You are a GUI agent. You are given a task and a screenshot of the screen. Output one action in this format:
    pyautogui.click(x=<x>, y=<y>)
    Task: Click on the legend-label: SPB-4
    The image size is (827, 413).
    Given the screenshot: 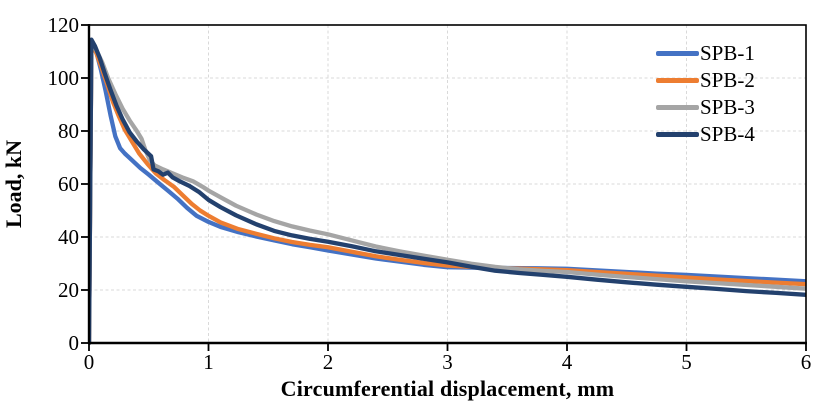 What is the action you would take?
    pyautogui.click(x=727, y=134)
    